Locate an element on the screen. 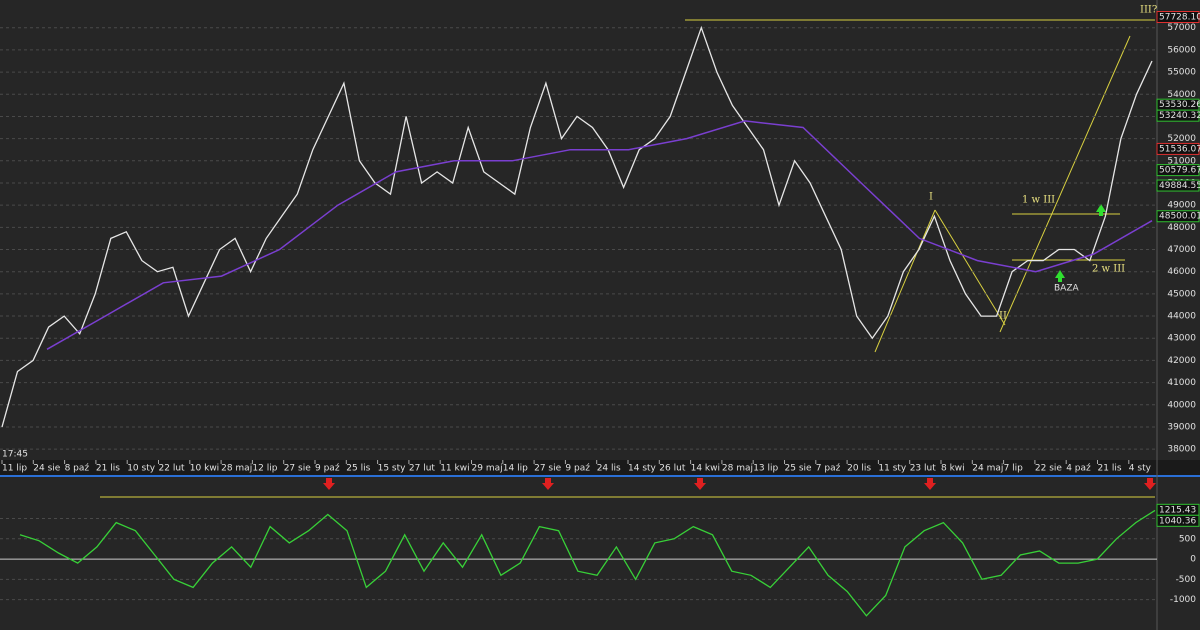 Image resolution: width=1200 pixels, height=630 pixels. x-tick-label: 22 lut is located at coordinates (172, 469).